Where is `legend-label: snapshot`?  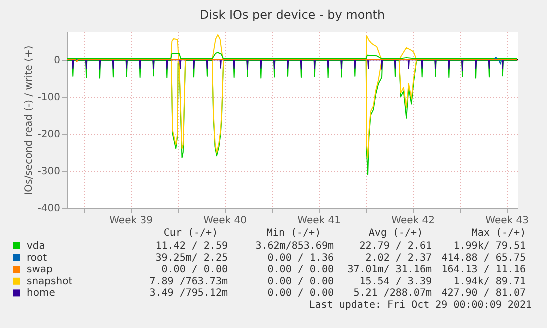 legend-label: snapshot is located at coordinates (50, 282).